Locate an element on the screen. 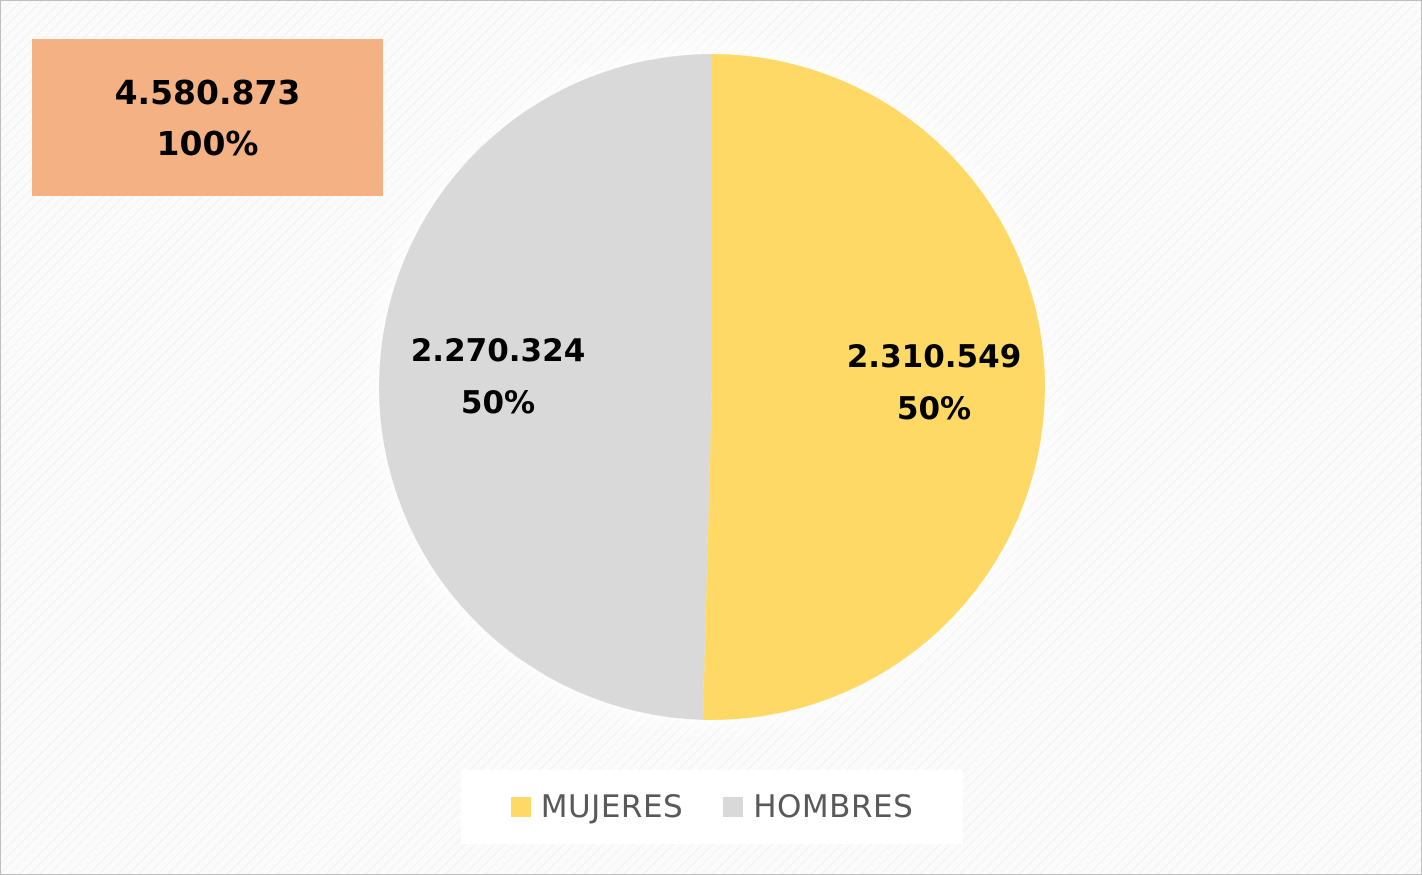  total-box: 4.580.873 100% is located at coordinates (207, 117).